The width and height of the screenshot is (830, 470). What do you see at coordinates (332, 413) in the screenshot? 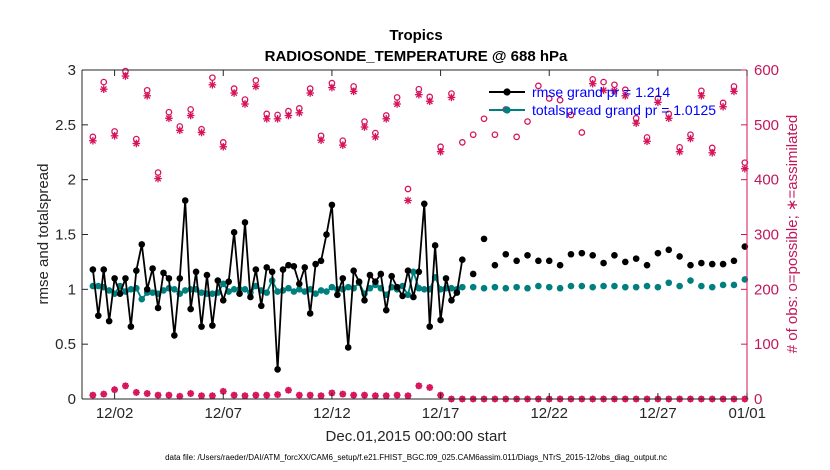
I see `x-tick-label: 12/12` at bounding box center [332, 413].